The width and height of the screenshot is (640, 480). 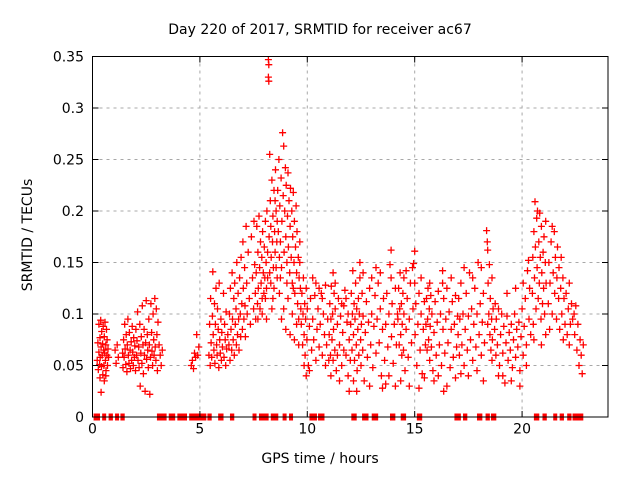 I want to click on y-tick-label: 0.35, so click(x=68, y=58).